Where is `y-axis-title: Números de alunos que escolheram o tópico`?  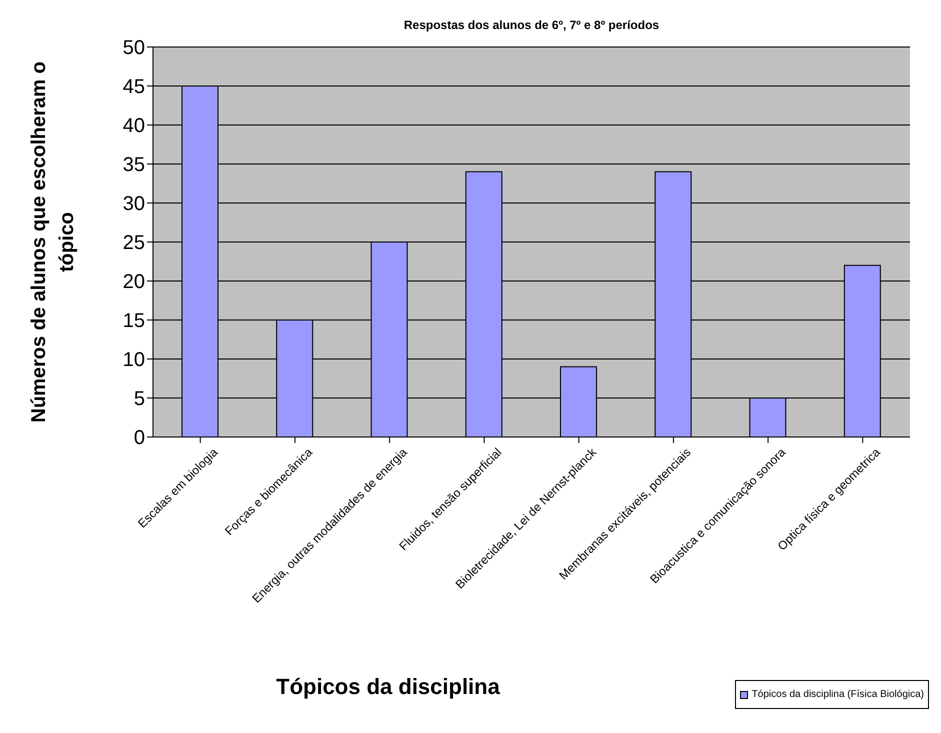 y-axis-title: Números de alunos que escolheram o tópico is located at coordinates (53, 242).